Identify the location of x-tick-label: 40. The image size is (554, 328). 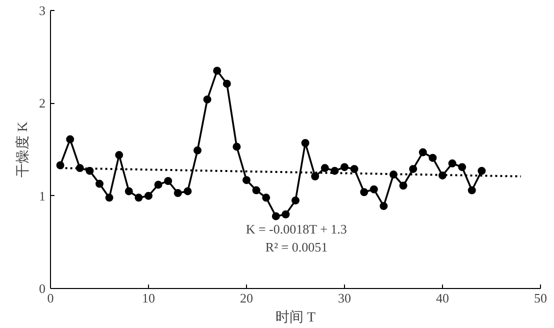
(442, 298).